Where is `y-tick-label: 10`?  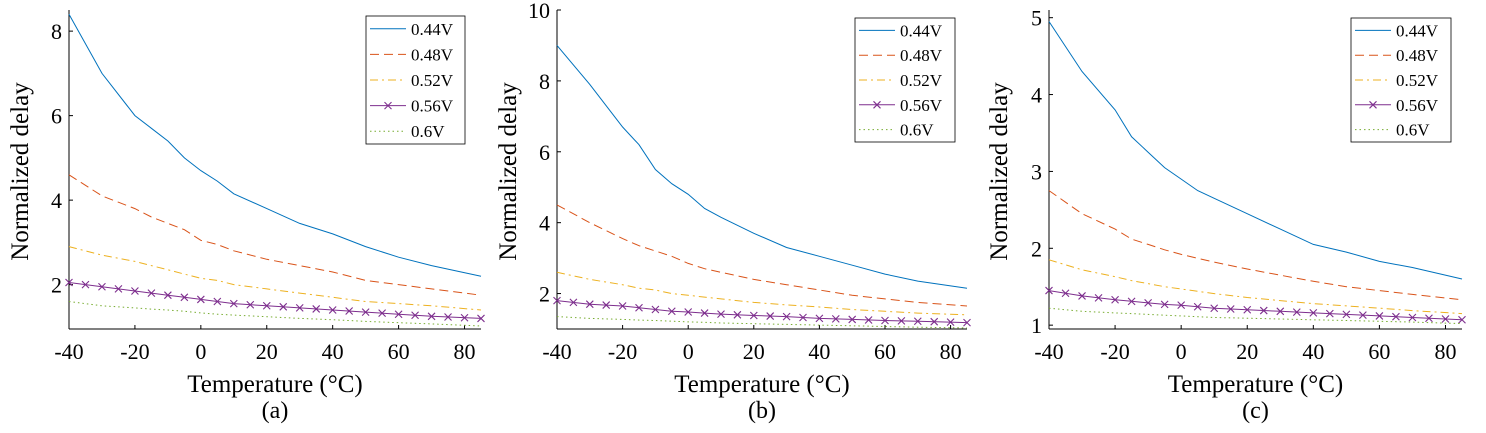 y-tick-label: 10 is located at coordinates (539, 11).